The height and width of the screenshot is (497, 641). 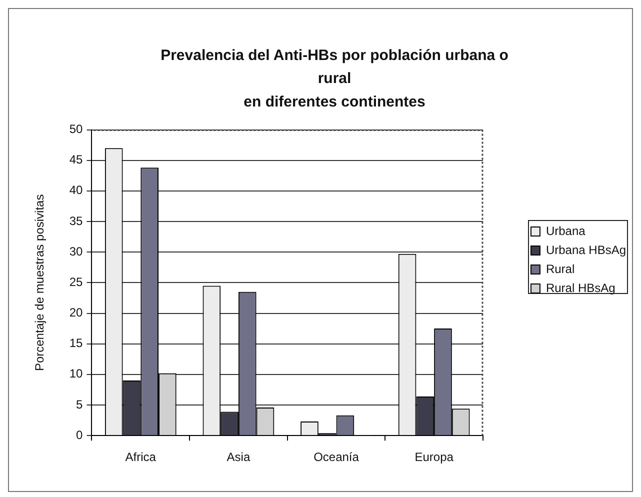 I want to click on y-tick-label: 30, so click(x=76, y=251).